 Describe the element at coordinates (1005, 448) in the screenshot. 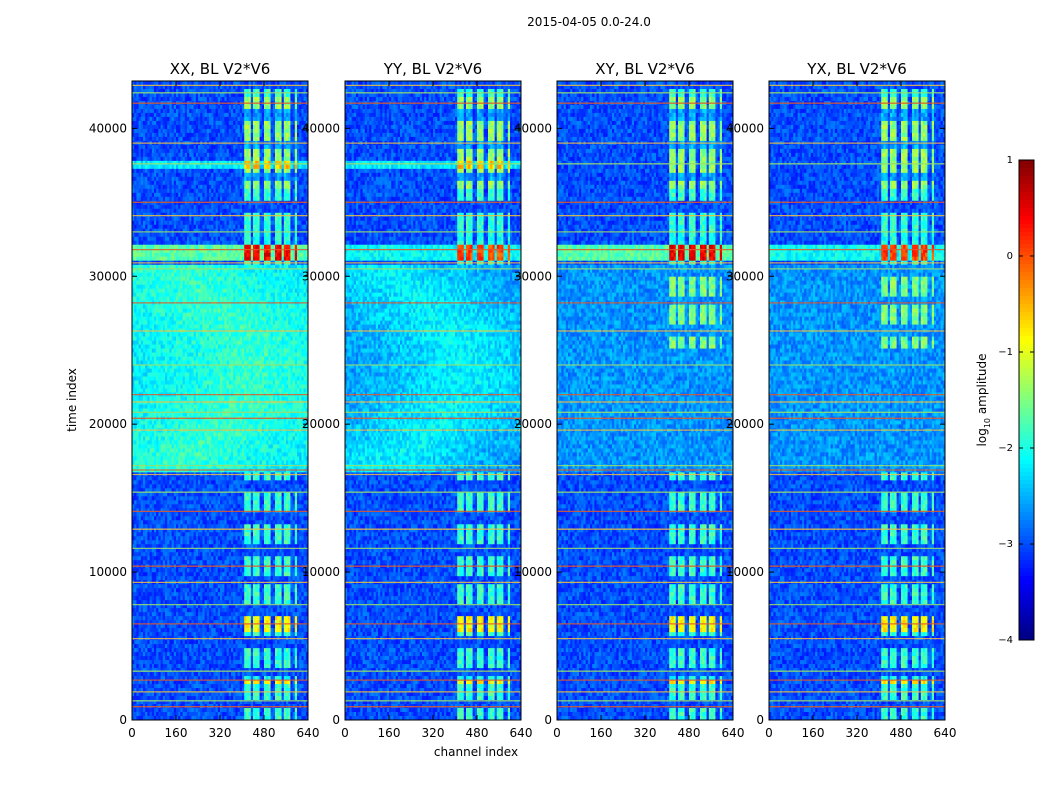

I see `colorbar-tick-label: −2` at that location.